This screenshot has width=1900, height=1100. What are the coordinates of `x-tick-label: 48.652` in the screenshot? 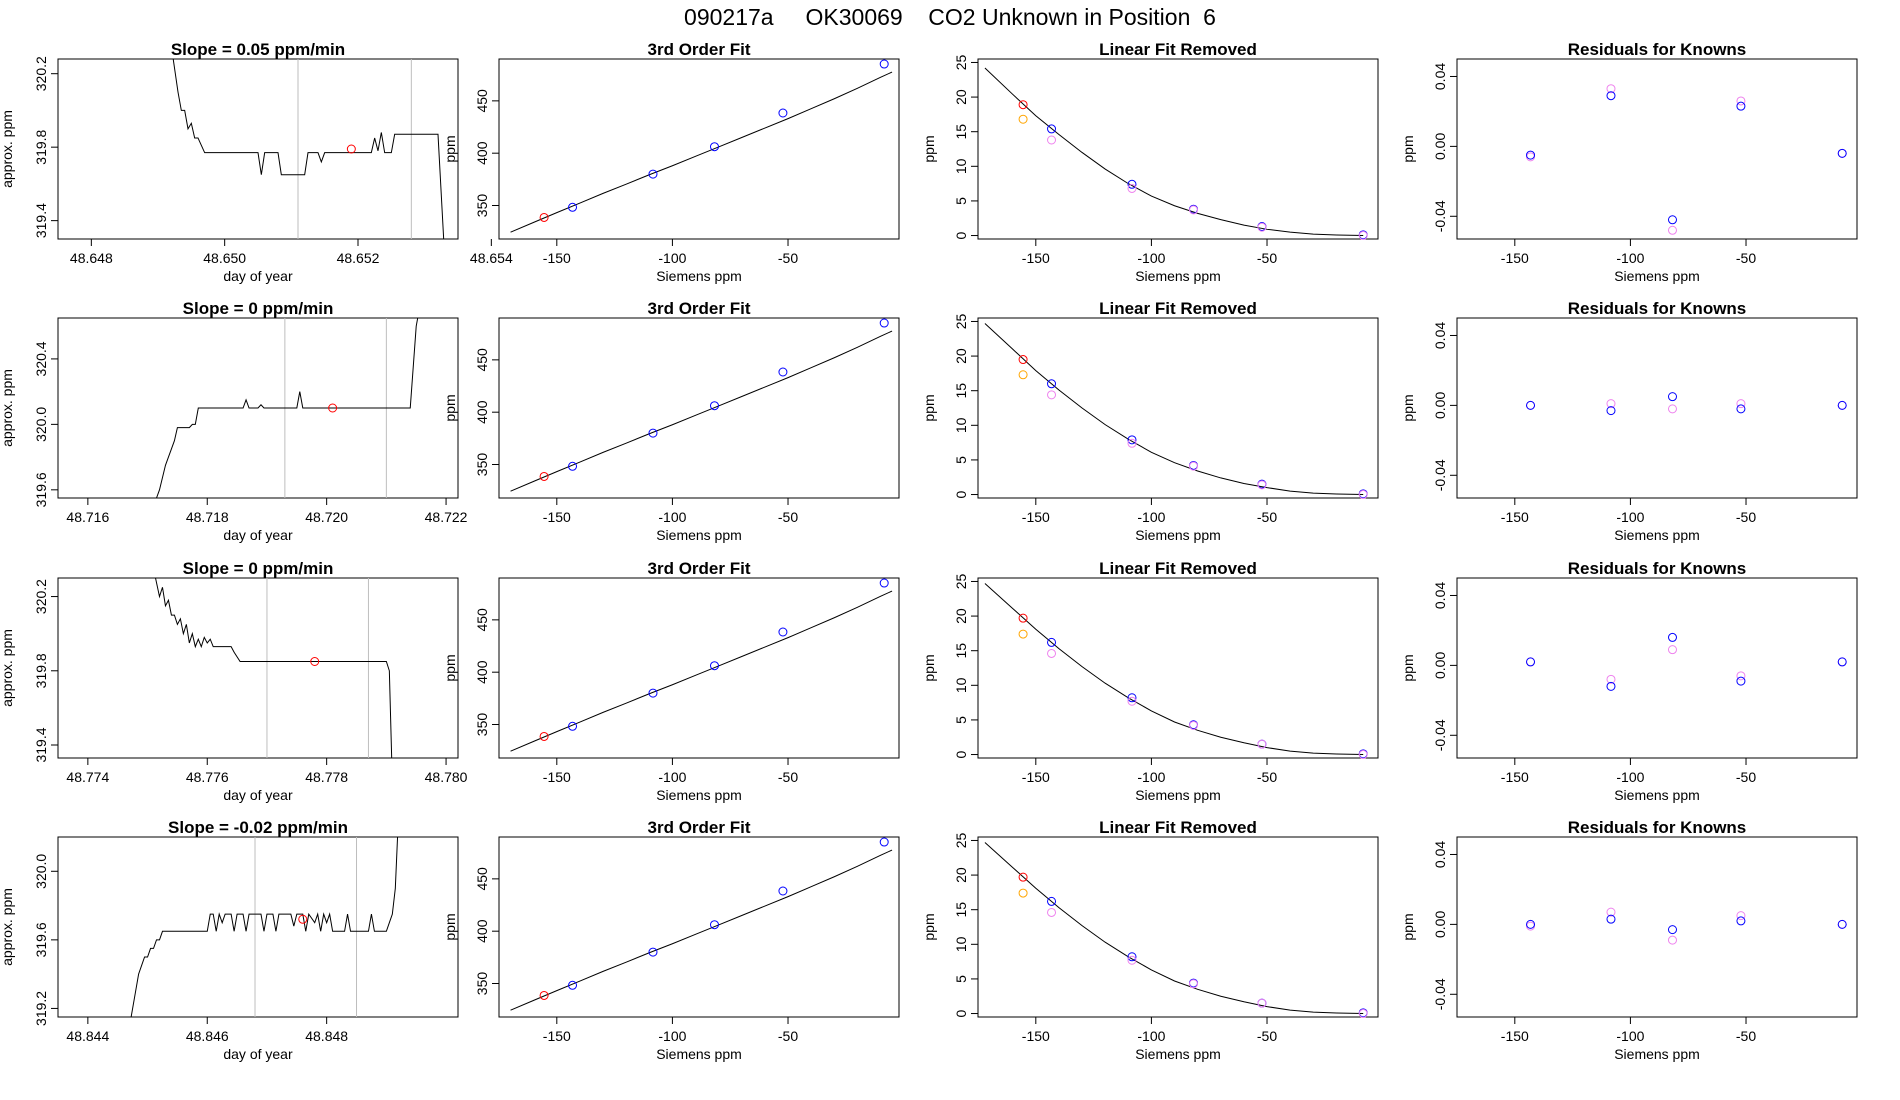 It's located at (358, 258).